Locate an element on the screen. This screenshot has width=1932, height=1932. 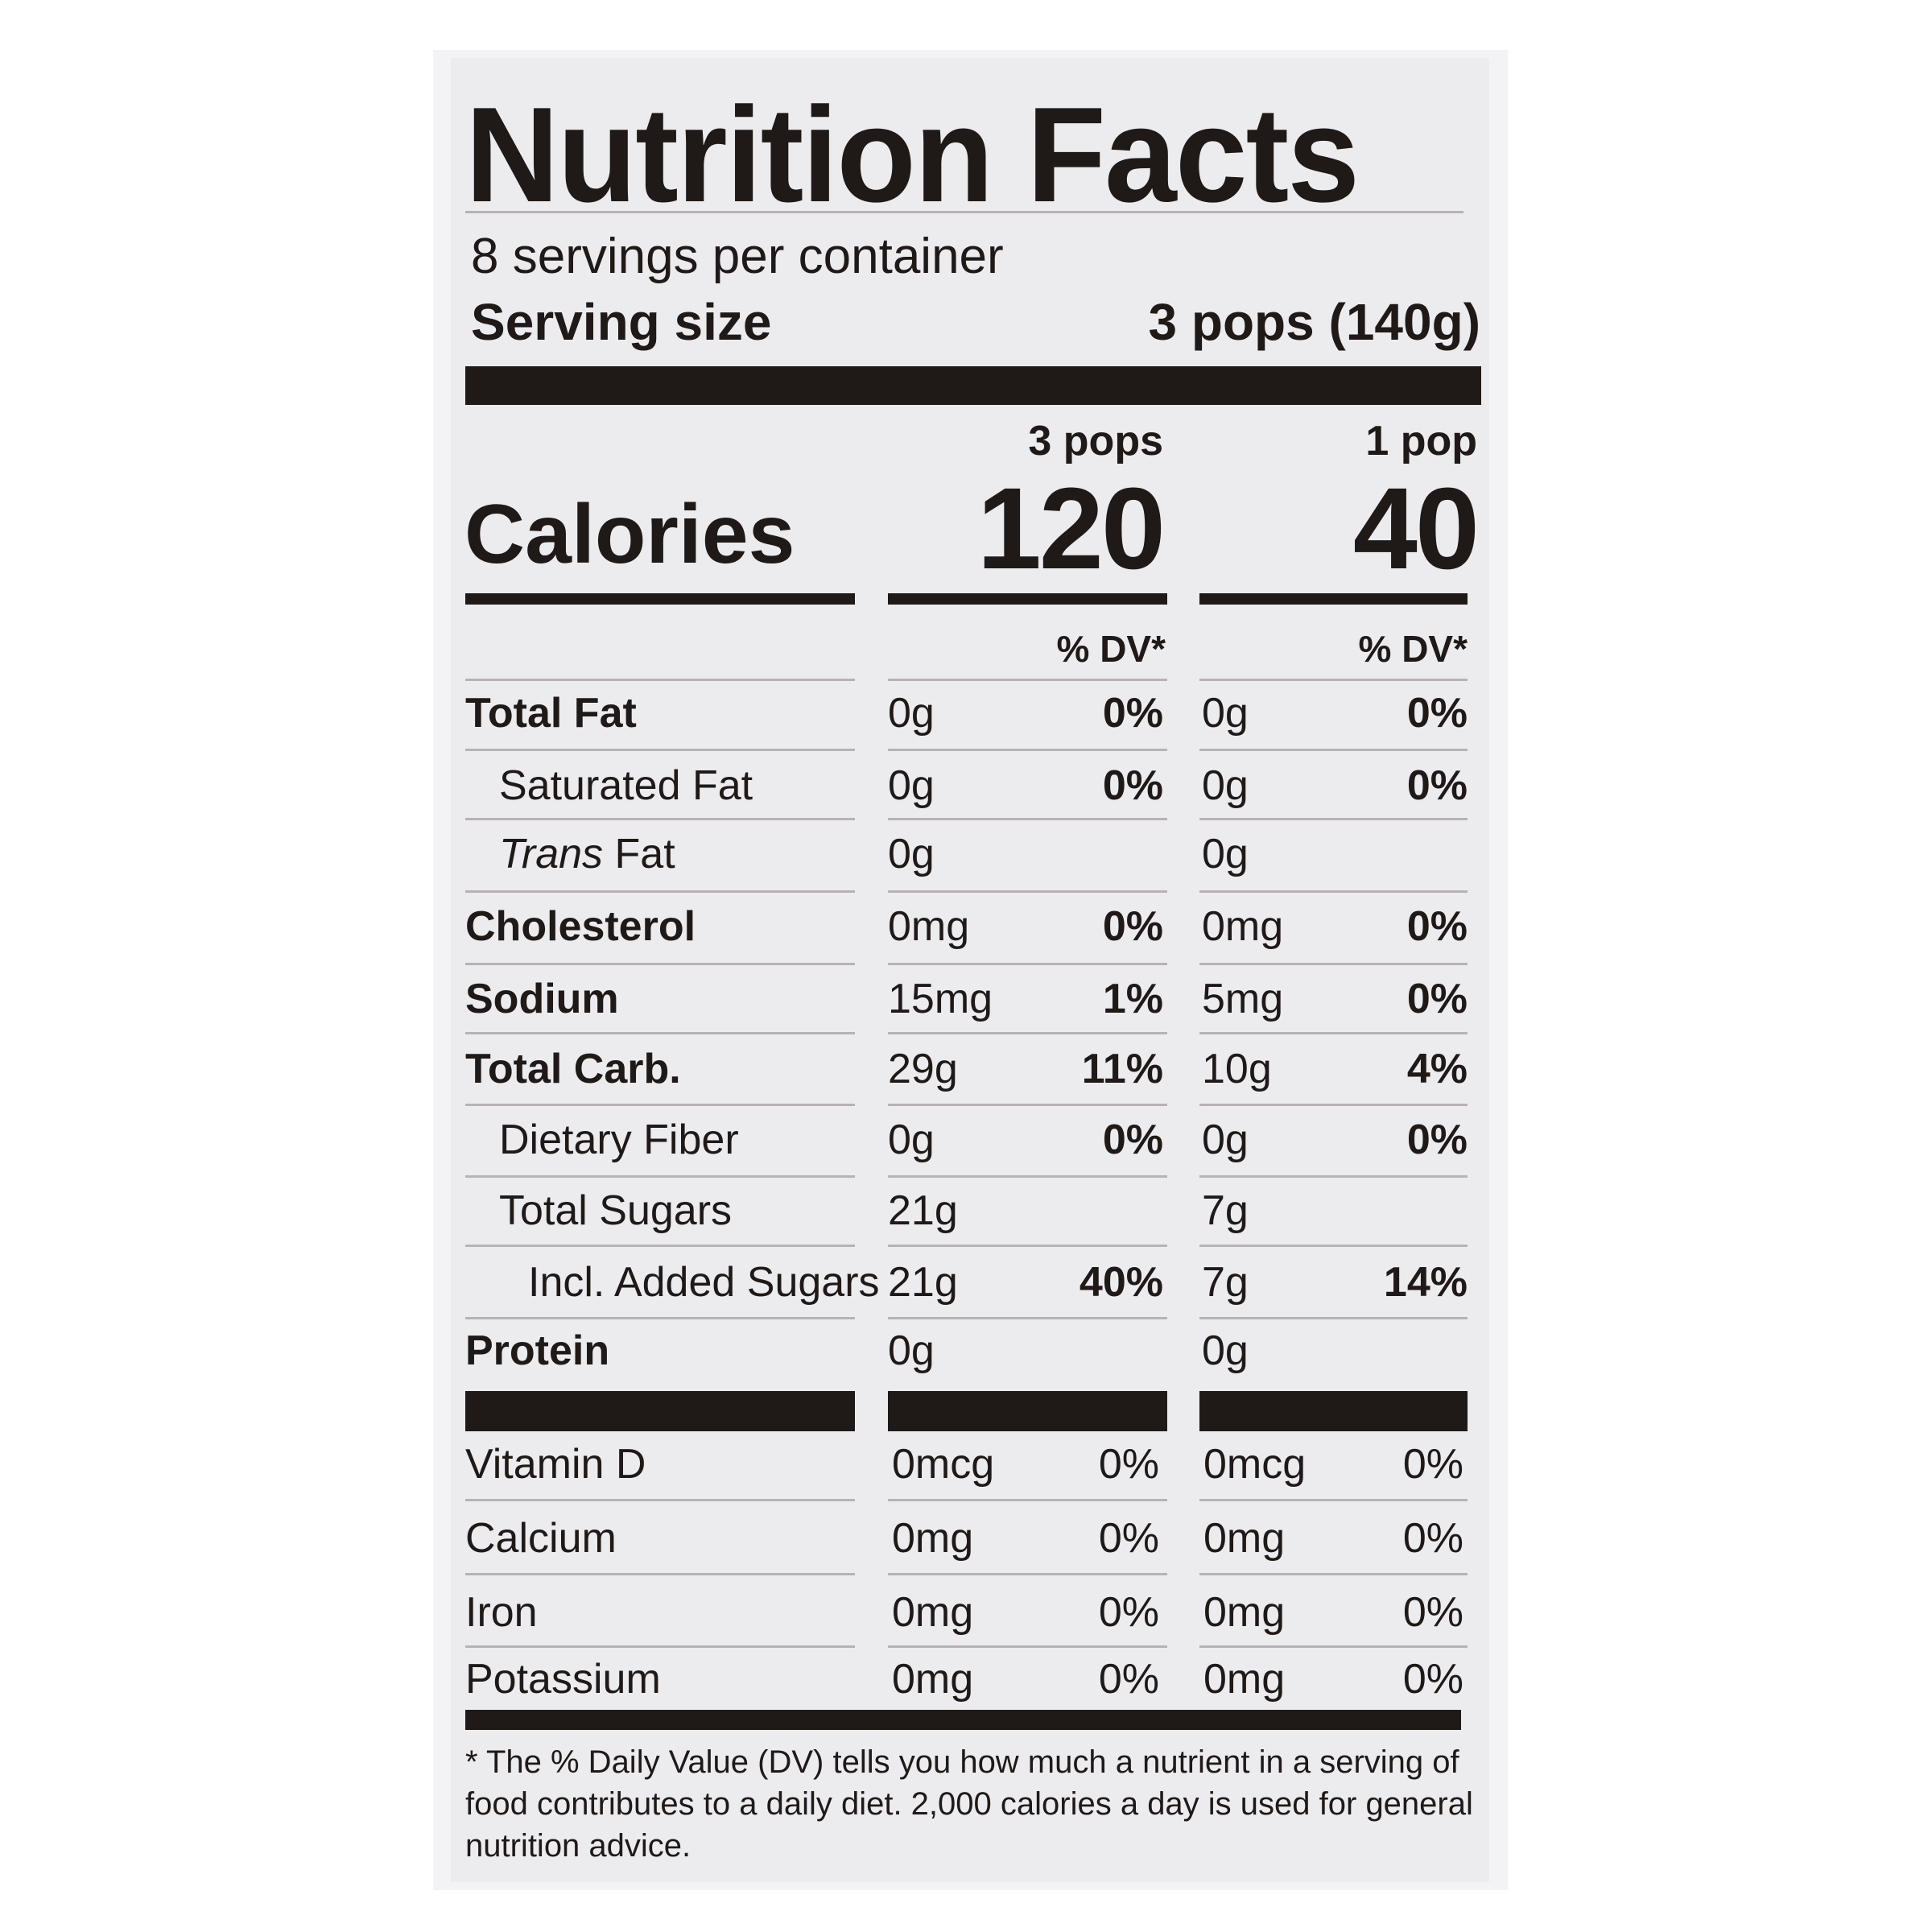
dv-header-rule-col2 is located at coordinates (1333, 680).